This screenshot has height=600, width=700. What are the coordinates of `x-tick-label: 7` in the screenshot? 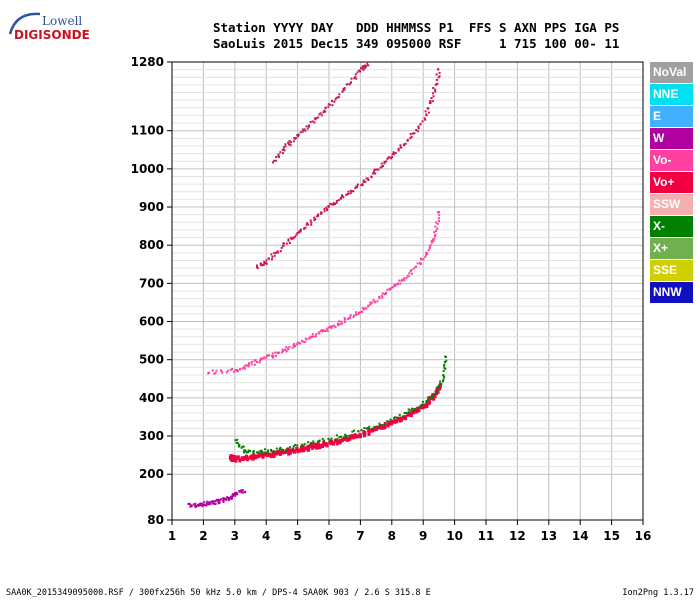 It's located at (360, 536).